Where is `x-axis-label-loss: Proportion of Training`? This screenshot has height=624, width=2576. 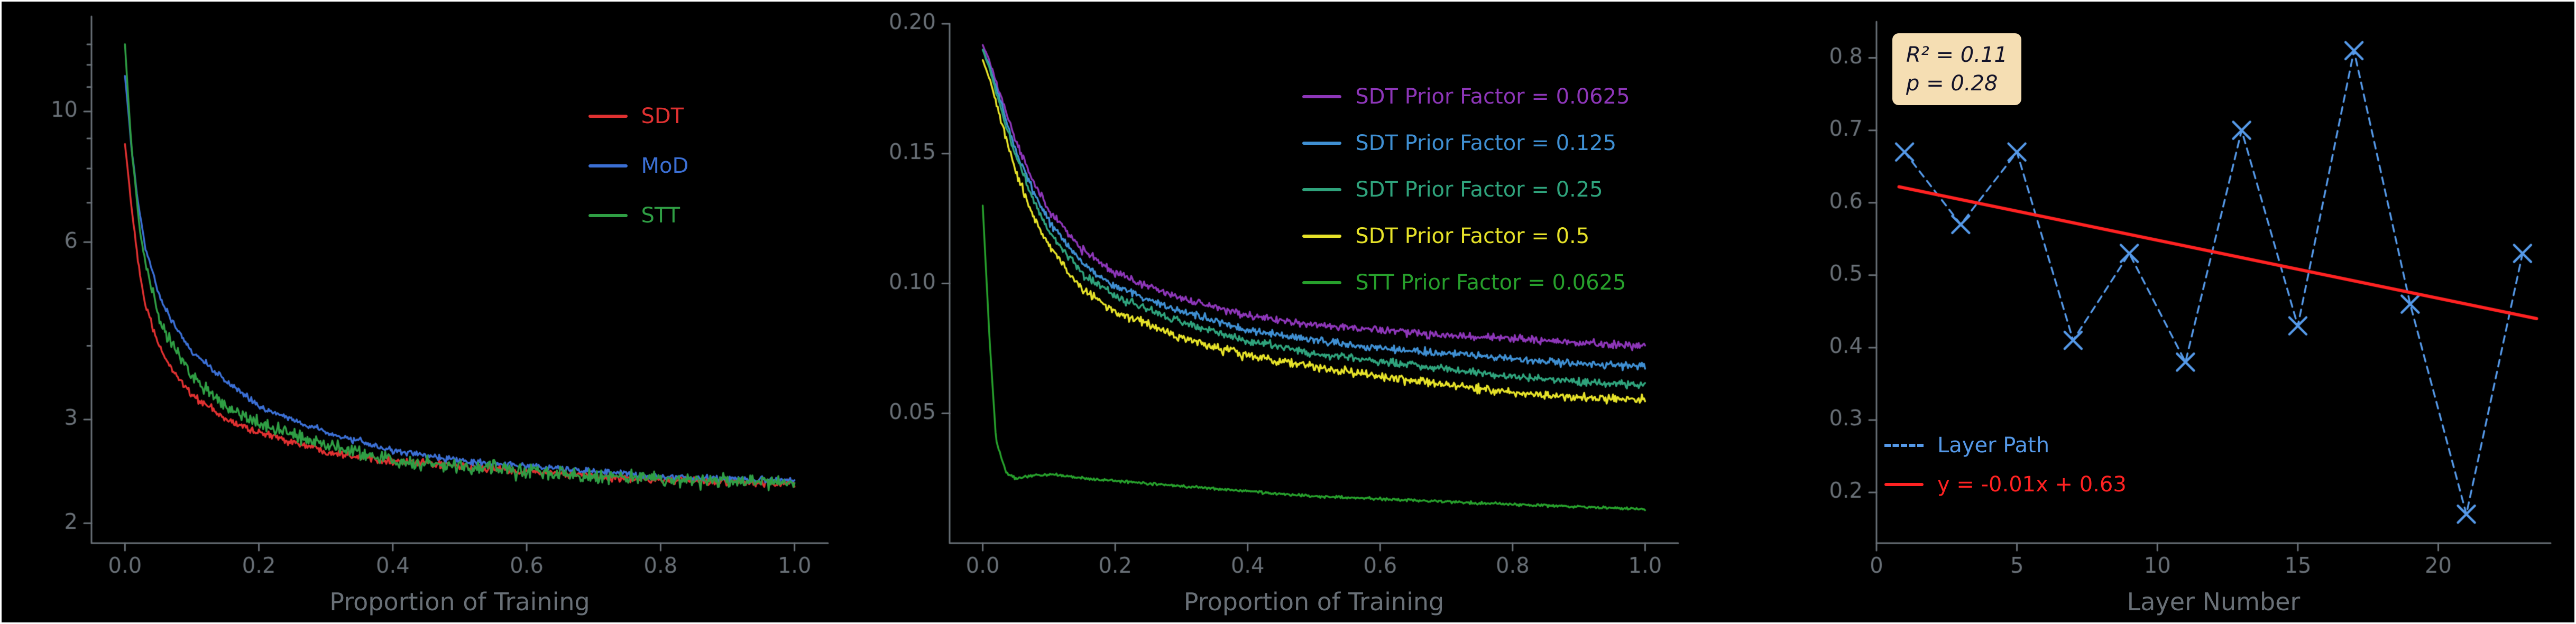 x-axis-label-loss: Proportion of Training is located at coordinates (459, 602).